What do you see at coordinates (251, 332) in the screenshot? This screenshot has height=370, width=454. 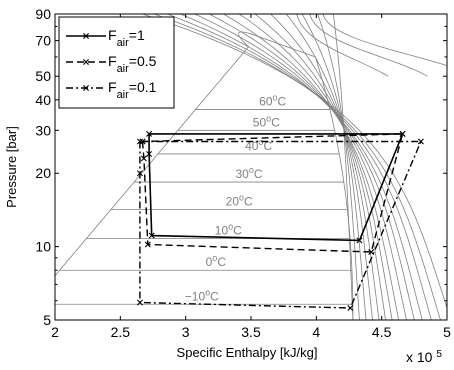 I see `x-tick-label: 3.5` at bounding box center [251, 332].